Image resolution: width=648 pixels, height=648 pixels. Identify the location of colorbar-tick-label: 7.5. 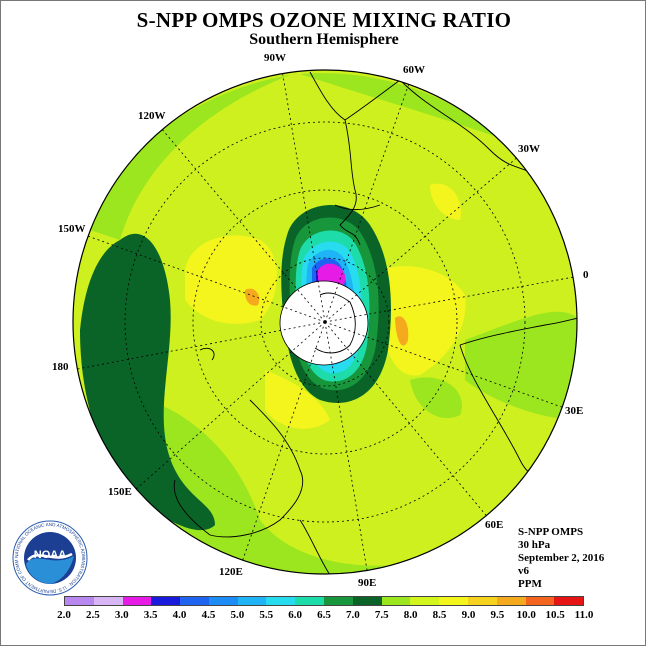
(381, 615).